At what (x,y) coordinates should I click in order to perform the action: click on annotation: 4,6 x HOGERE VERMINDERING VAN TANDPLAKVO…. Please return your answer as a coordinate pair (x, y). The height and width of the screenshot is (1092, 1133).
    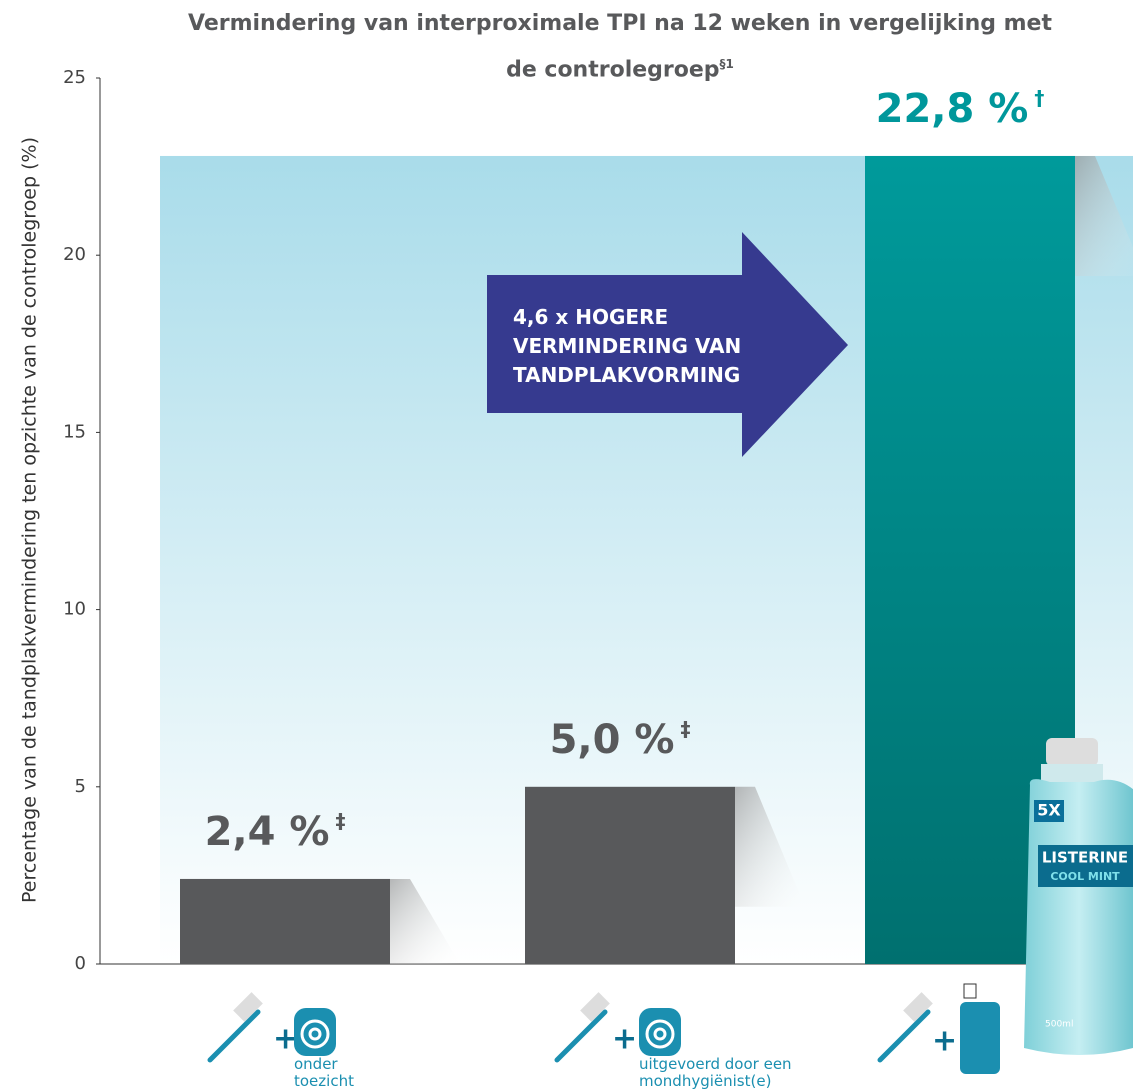
    Looking at the image, I should click on (627, 346).